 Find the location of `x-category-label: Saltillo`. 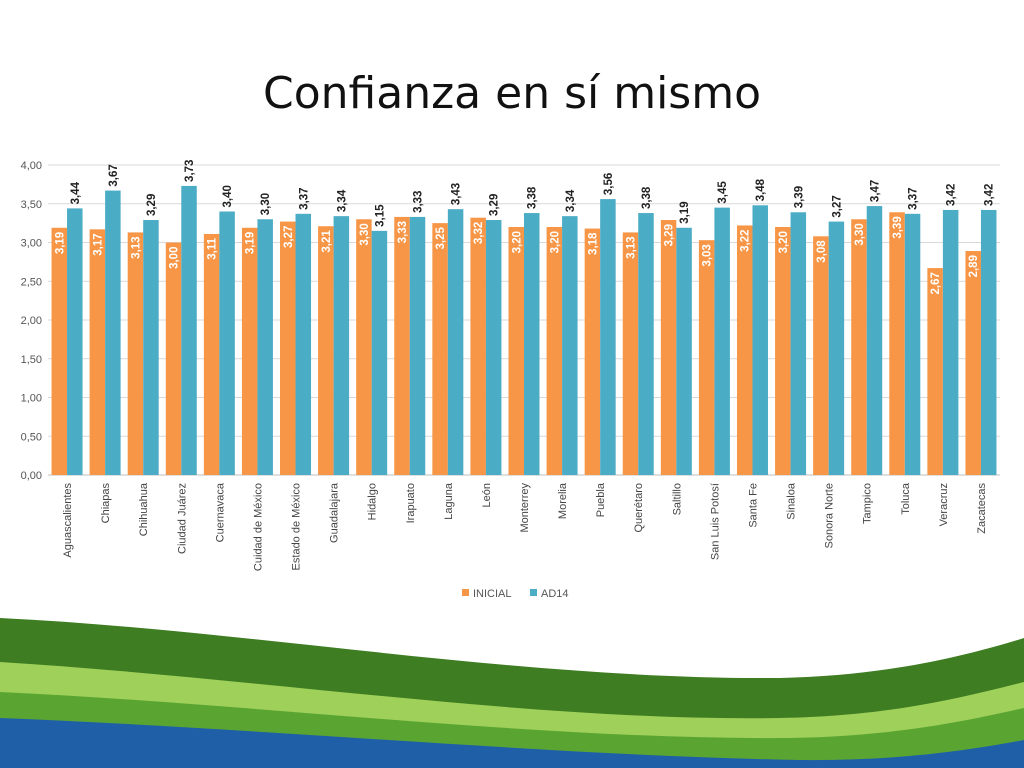

x-category-label: Saltillo is located at coordinates (677, 499).